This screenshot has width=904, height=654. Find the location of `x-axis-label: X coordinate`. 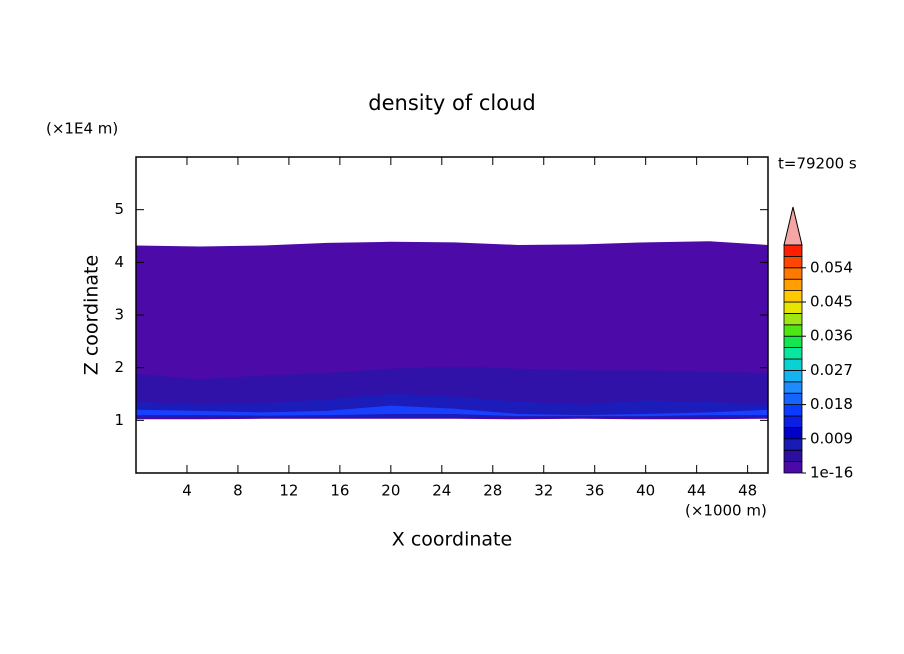

x-axis-label: X coordinate is located at coordinates (452, 540).